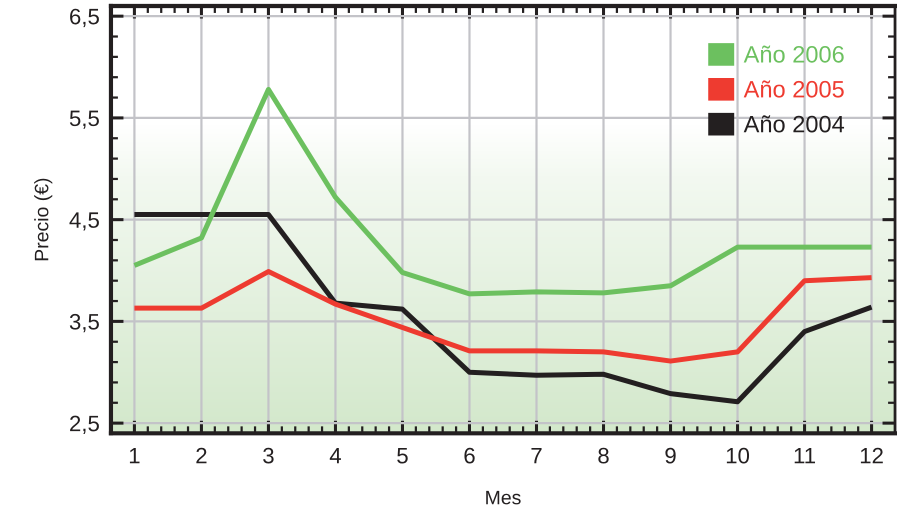  I want to click on legend-label: Año 2006, so click(794, 54).